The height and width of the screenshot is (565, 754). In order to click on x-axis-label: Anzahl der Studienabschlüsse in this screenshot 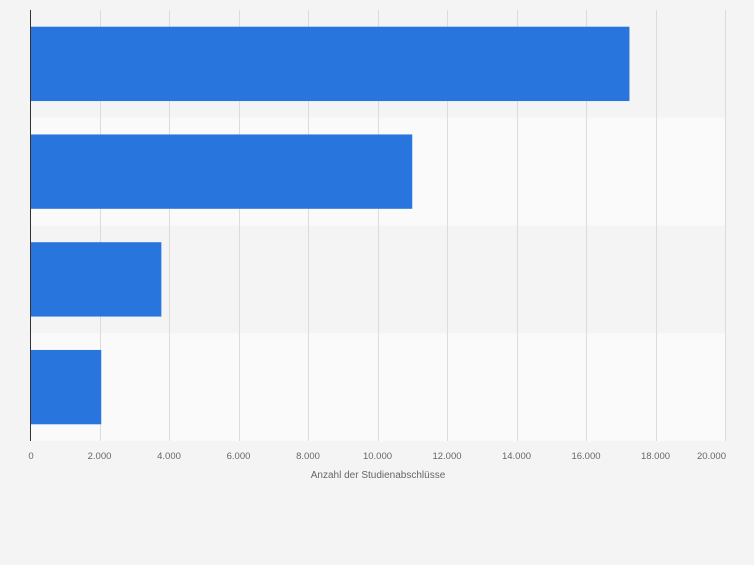, I will do `click(378, 475)`.